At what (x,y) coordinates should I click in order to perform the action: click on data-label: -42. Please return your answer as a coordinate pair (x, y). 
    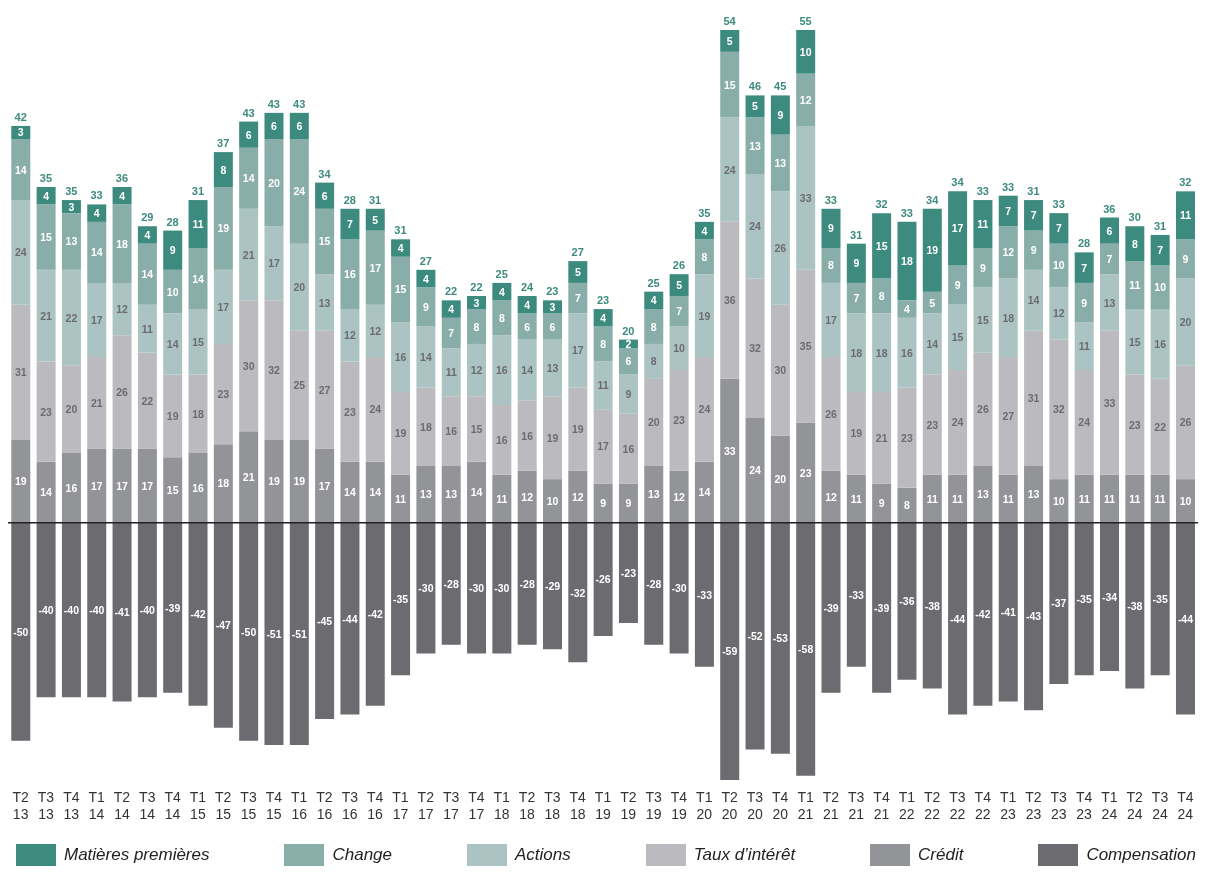
    Looking at the image, I should click on (198, 614).